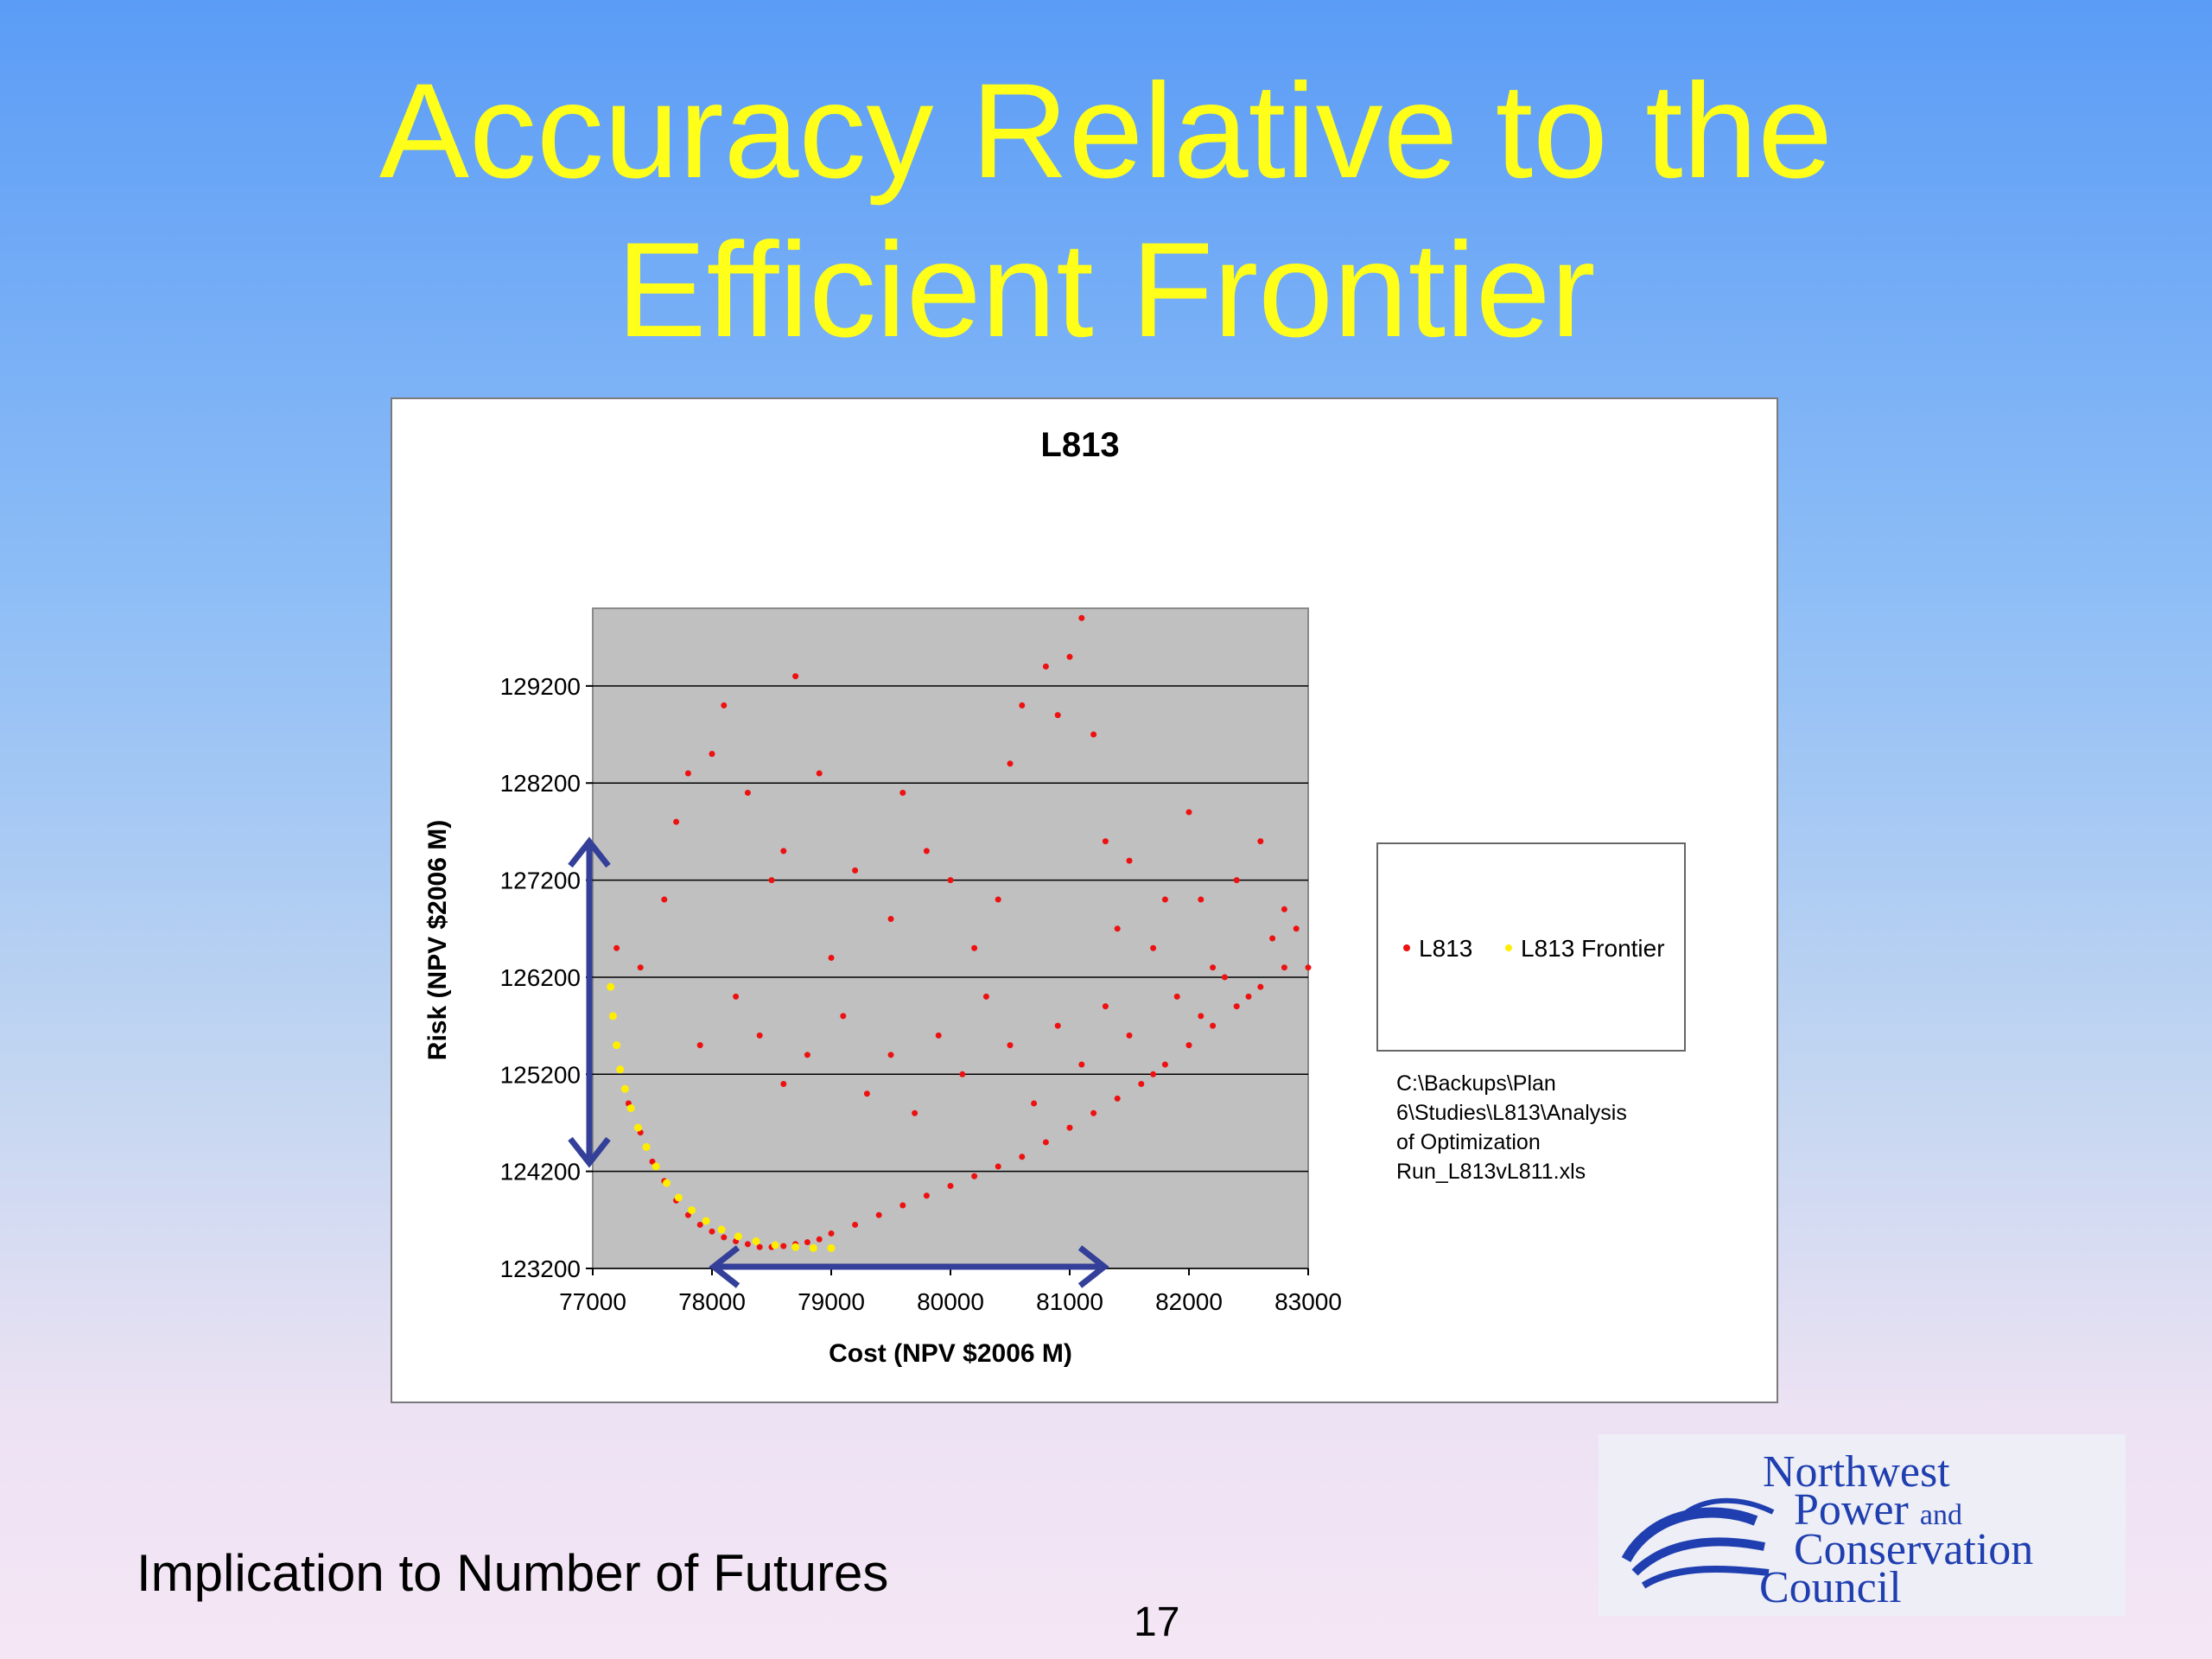 The height and width of the screenshot is (1659, 2212). Describe the element at coordinates (1531, 947) in the screenshot. I see `legend-box` at that location.